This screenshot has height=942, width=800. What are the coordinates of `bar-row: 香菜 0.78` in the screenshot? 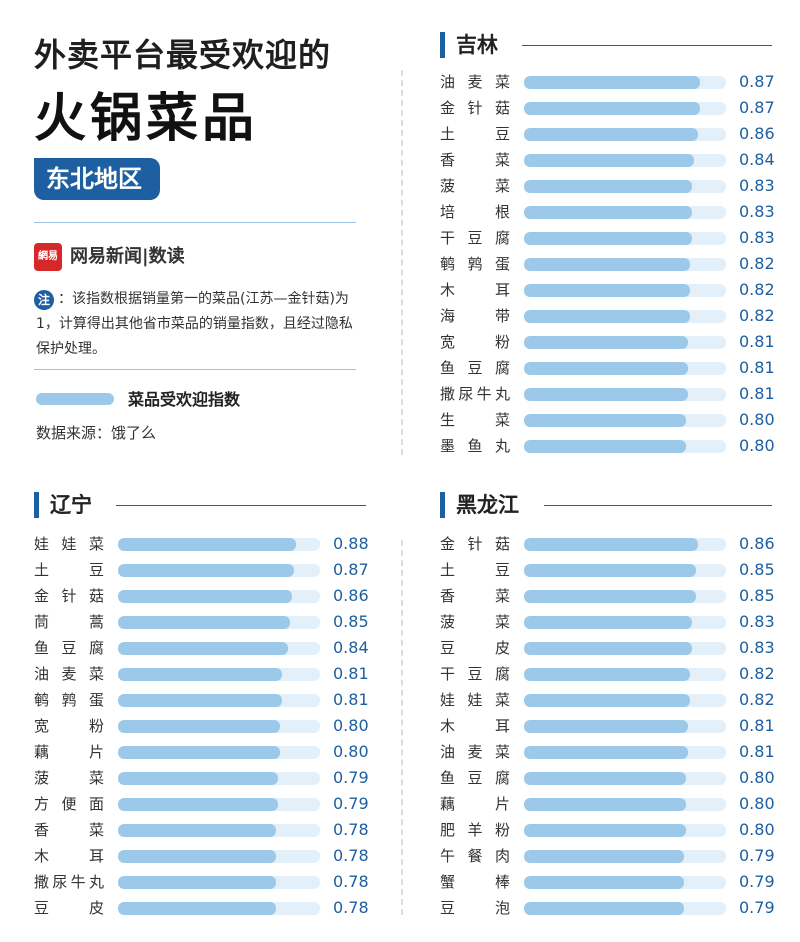 It's located at (201, 830).